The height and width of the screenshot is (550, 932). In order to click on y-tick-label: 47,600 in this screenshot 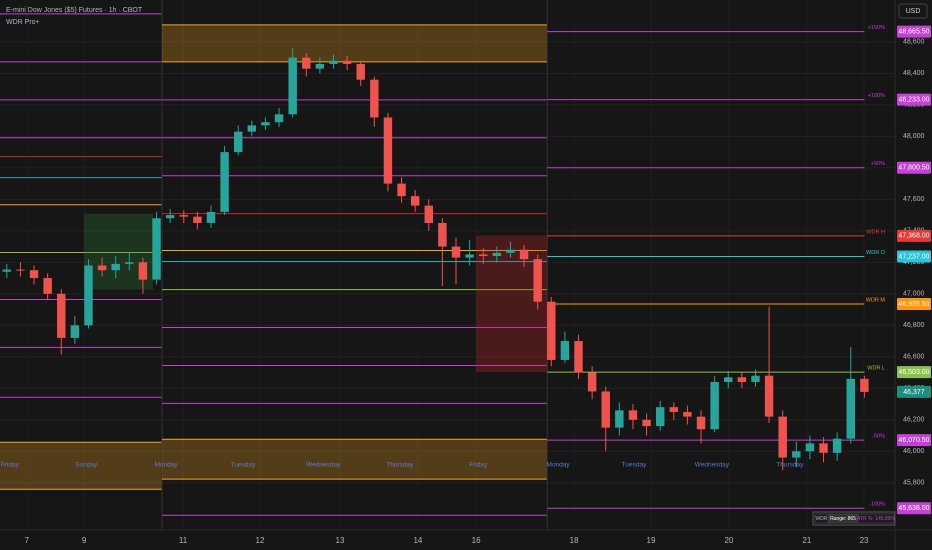, I will do `click(914, 199)`.